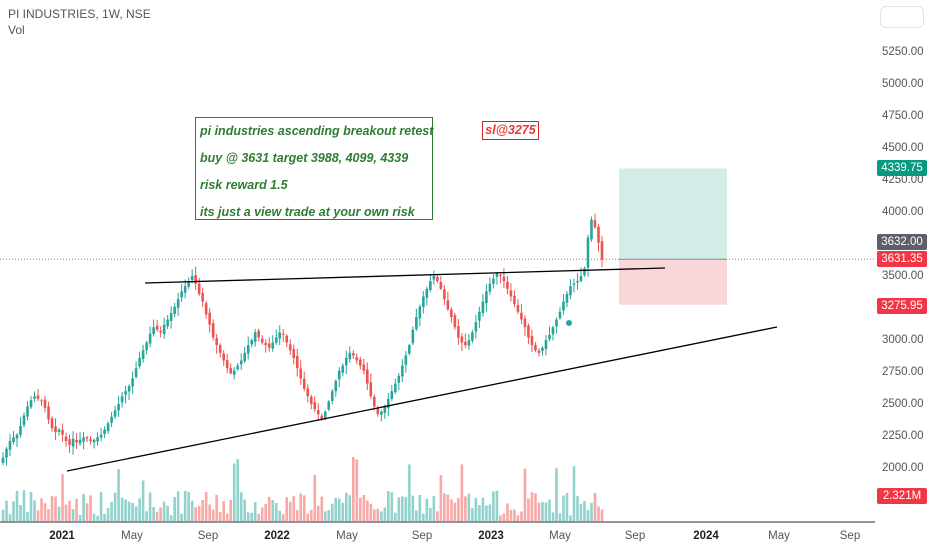  I want to click on time-tick-label: Sep, so click(850, 536).